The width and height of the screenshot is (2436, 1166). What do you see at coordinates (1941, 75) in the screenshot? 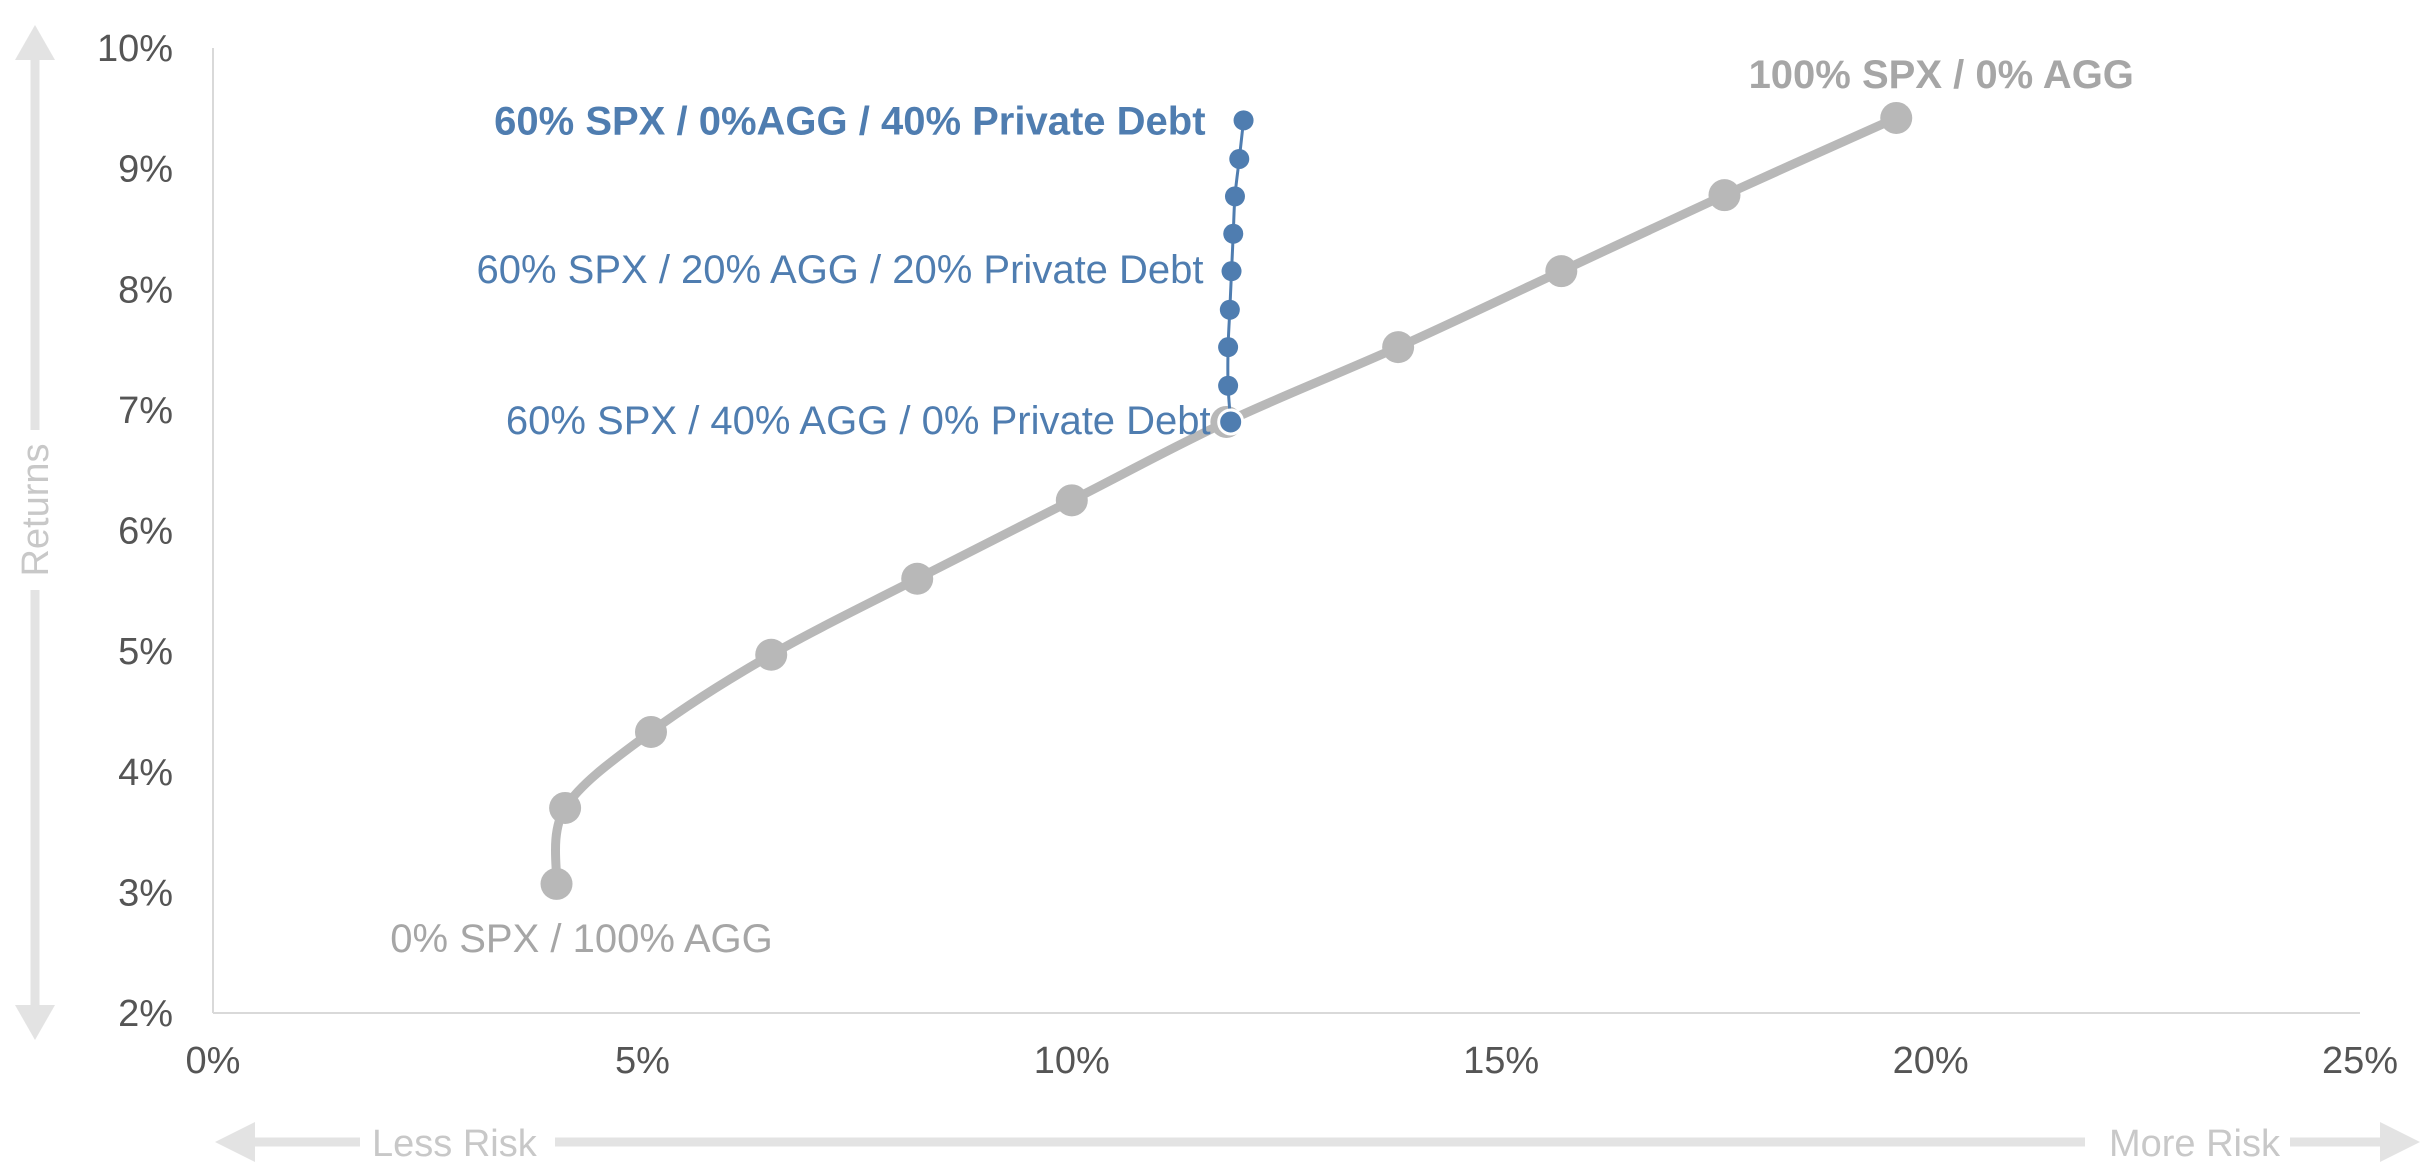
I see `annotation-label: 100% SPX / 0% AGG` at bounding box center [1941, 75].